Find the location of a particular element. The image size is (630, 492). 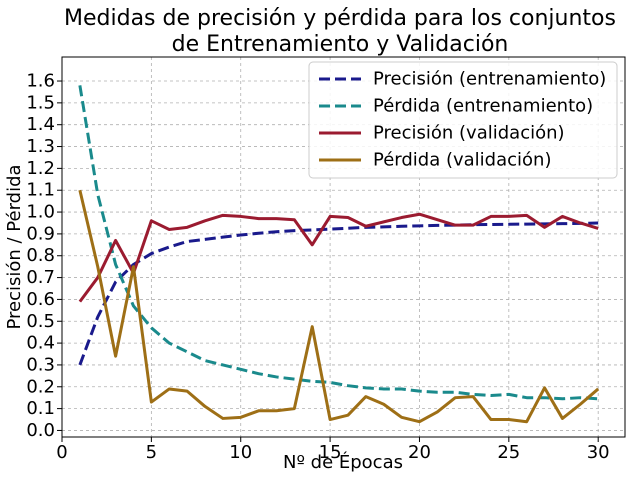

y-tick-label: 1.4 is located at coordinates (40, 124).